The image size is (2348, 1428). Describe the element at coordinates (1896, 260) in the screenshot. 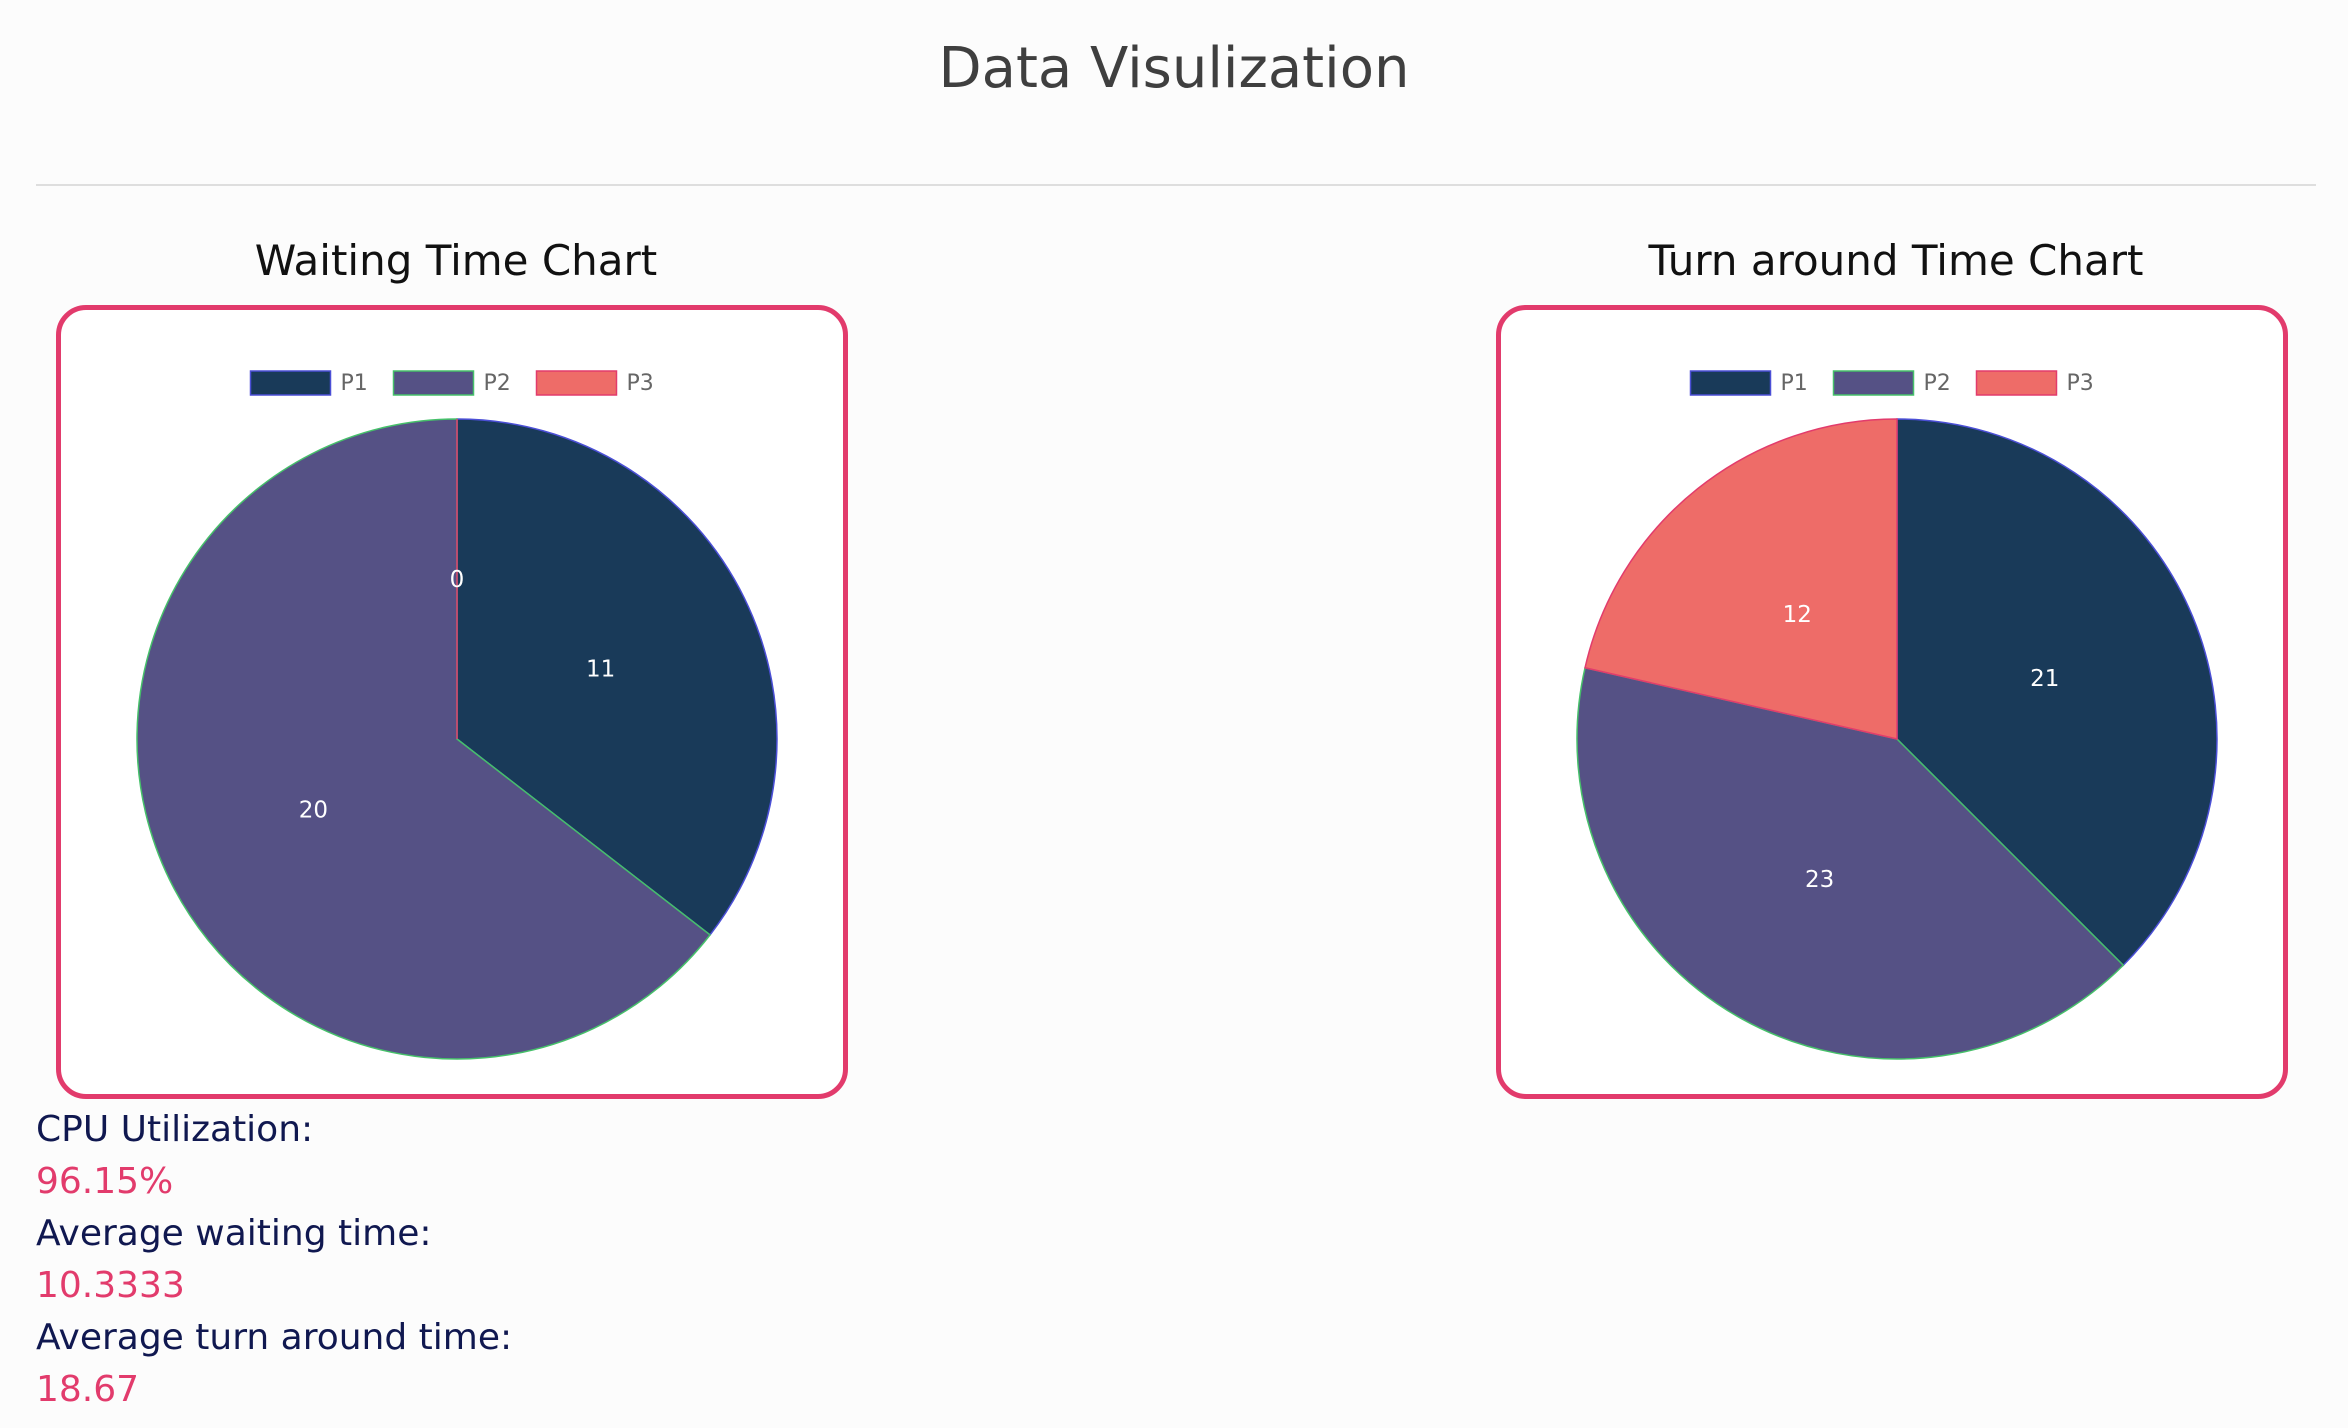

I see `turnaround-time-chart-title: Turn around Time Chart` at that location.